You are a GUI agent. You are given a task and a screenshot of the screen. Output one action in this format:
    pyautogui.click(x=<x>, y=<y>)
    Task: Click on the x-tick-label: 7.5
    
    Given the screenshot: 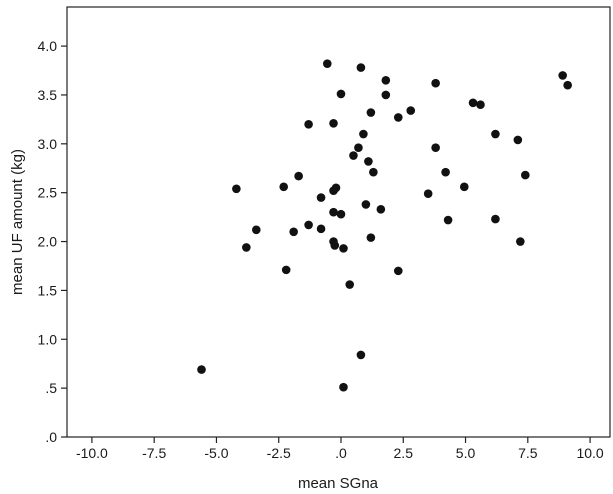 What is the action you would take?
    pyautogui.click(x=528, y=453)
    